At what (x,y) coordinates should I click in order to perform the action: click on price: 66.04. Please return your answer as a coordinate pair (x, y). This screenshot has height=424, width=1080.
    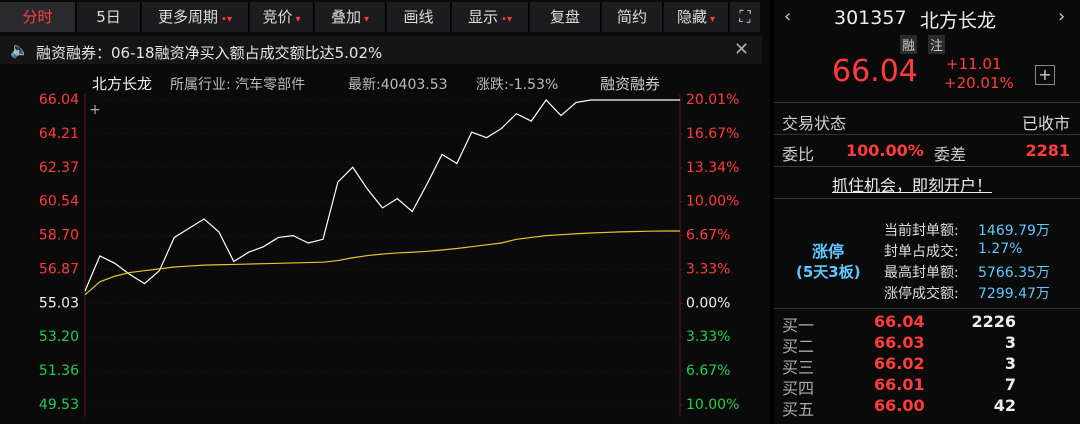
    Looking at the image, I should click on (875, 71).